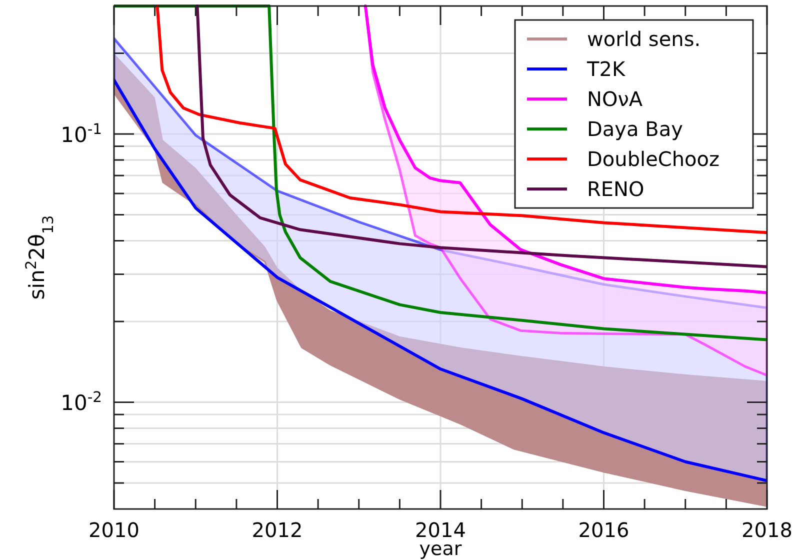 The height and width of the screenshot is (560, 800). What do you see at coordinates (604, 530) in the screenshot?
I see `x-tick-label: 2016` at bounding box center [604, 530].